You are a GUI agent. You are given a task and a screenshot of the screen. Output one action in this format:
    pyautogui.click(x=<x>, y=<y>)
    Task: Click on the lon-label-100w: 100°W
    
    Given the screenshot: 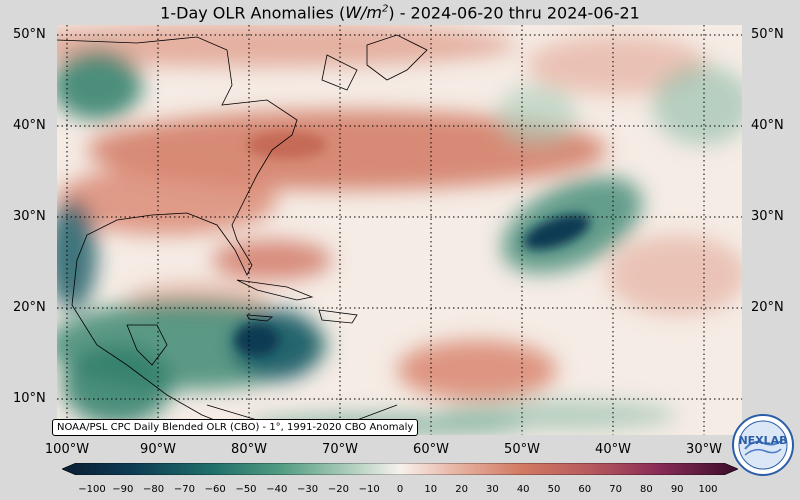 What is the action you would take?
    pyautogui.click(x=67, y=449)
    